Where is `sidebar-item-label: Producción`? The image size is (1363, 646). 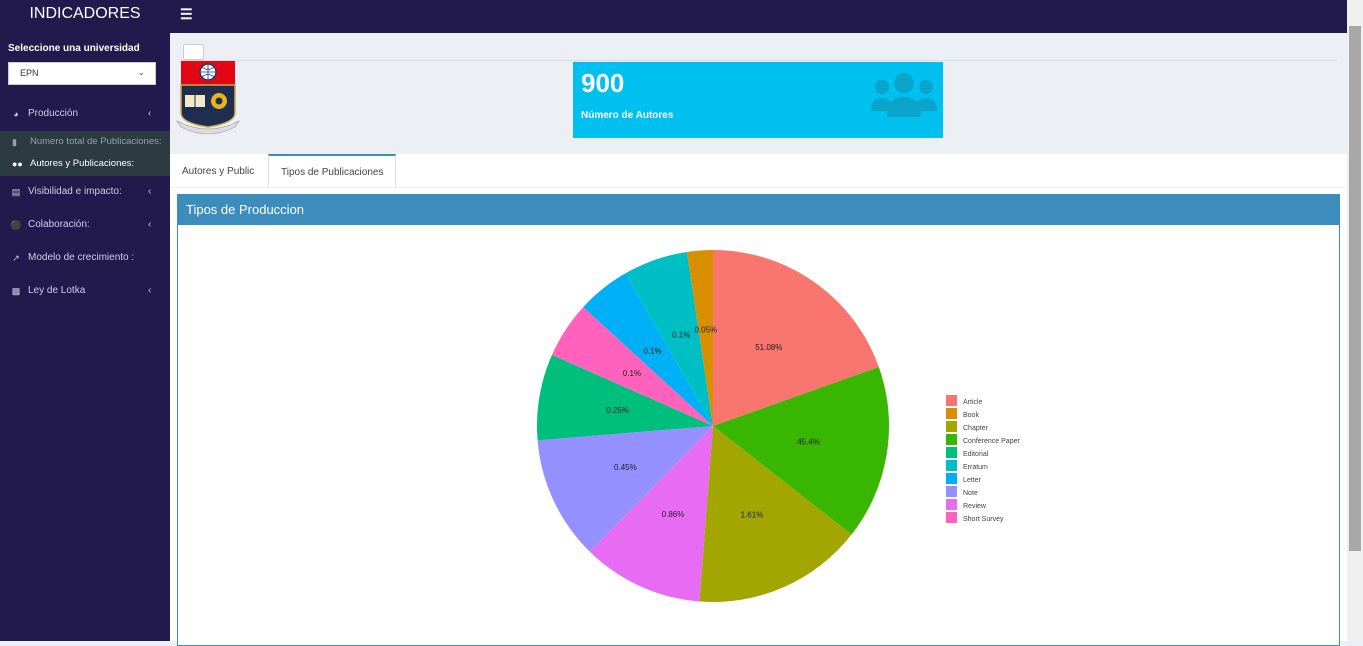
sidebar-item-label: Producción is located at coordinates (53, 113).